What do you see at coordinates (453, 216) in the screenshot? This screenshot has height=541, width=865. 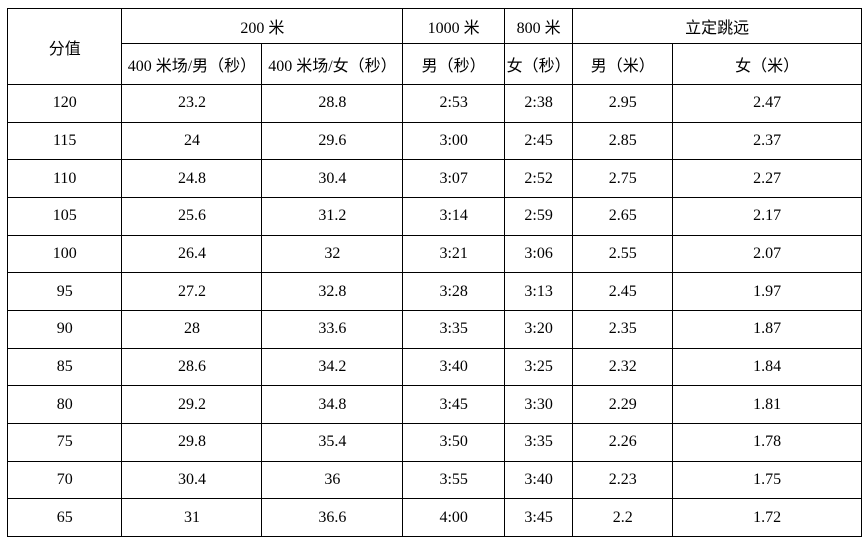 I see `cell-1000m-male: 3:14` at bounding box center [453, 216].